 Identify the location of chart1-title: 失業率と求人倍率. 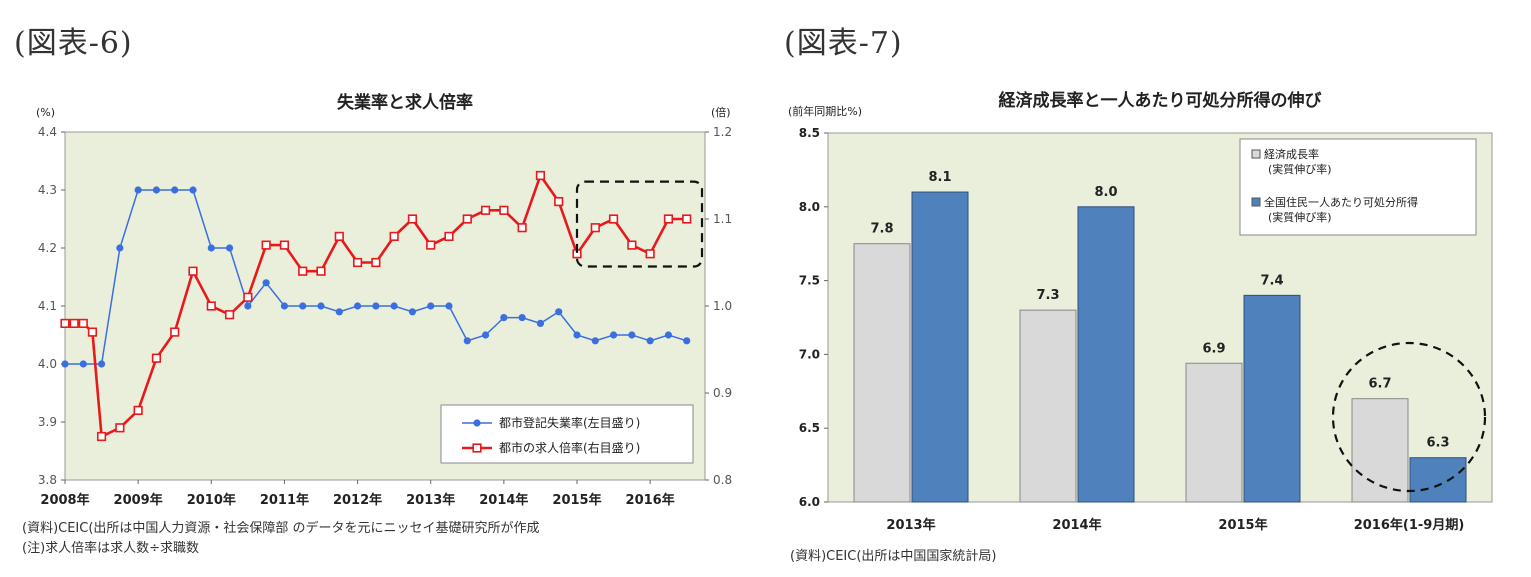
(405, 102).